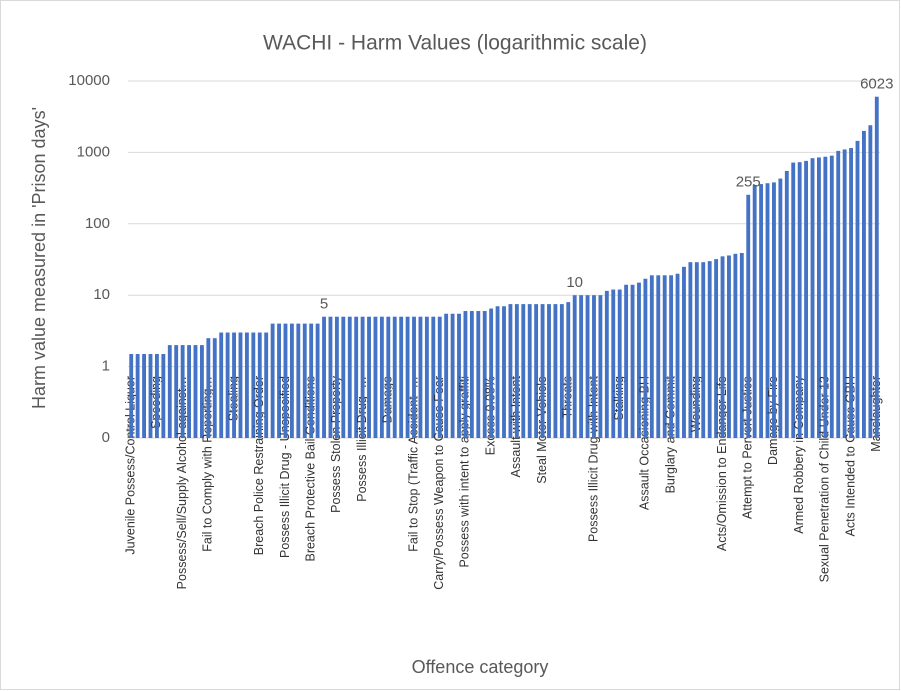 The image size is (901, 691). I want to click on data-label: 5, so click(324, 304).